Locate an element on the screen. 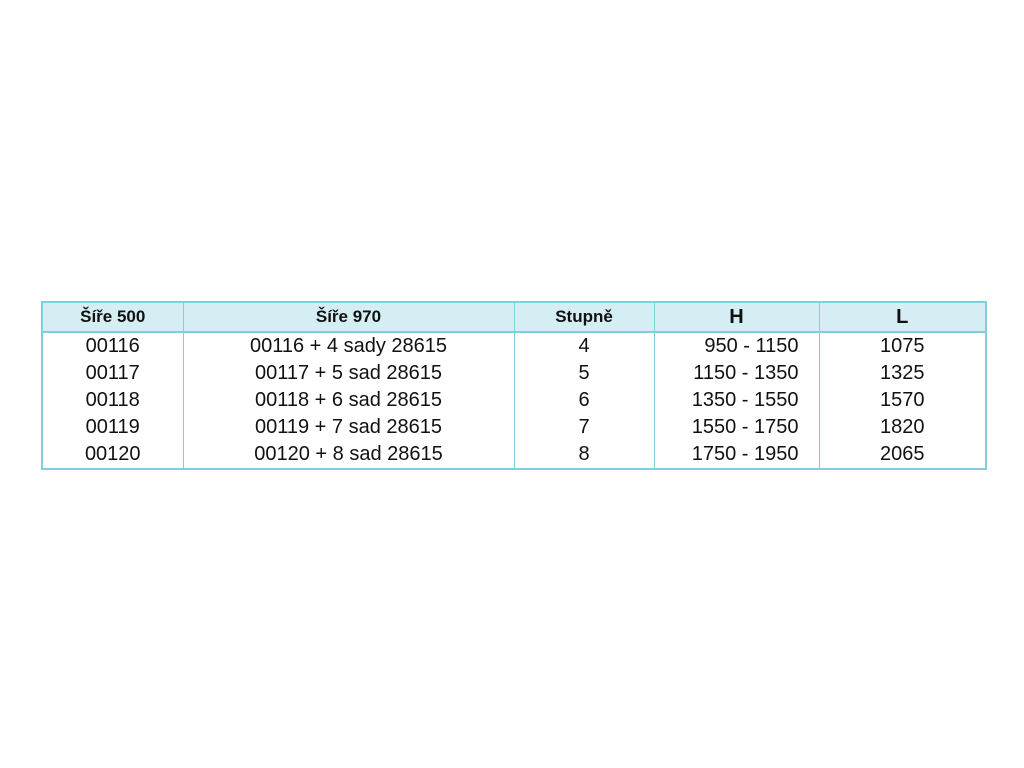  table-cell: 00120 is located at coordinates (112, 455).